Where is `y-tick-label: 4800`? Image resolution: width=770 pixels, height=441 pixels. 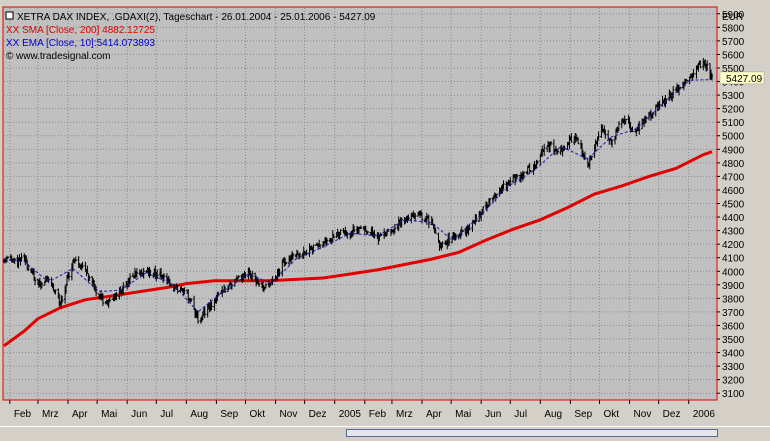 y-tick-label: 4800 is located at coordinates (733, 164).